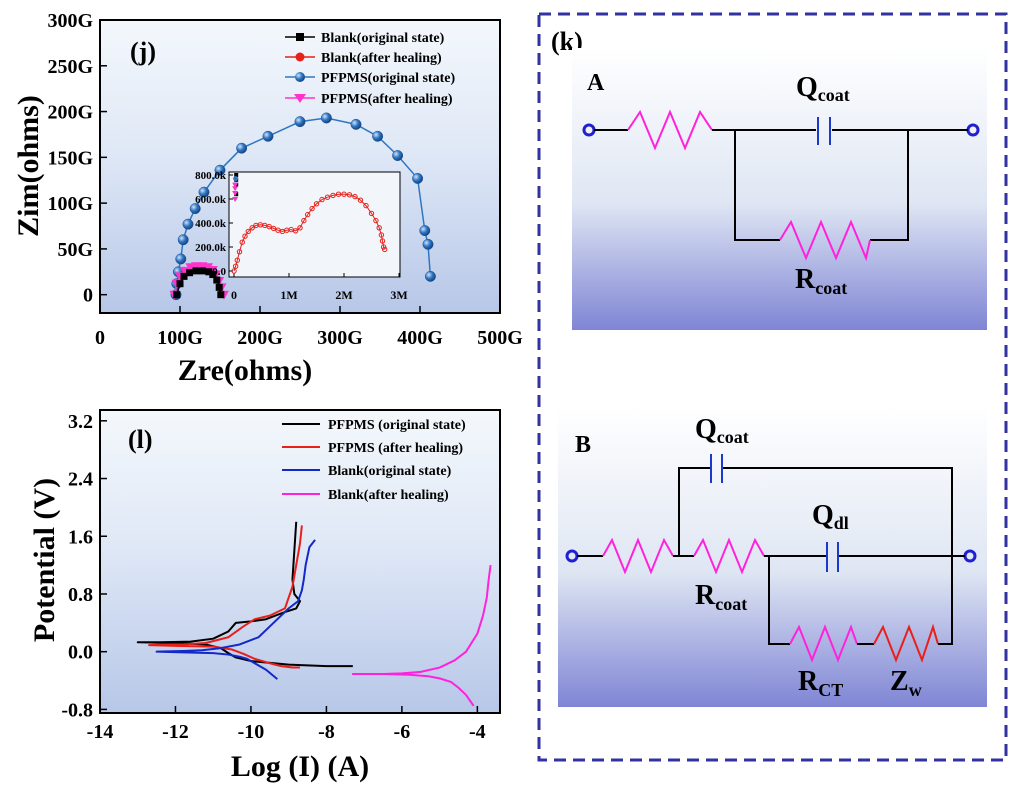  Describe the element at coordinates (343, 295) in the screenshot. I see `inset-x-tick-label: 2M` at that location.